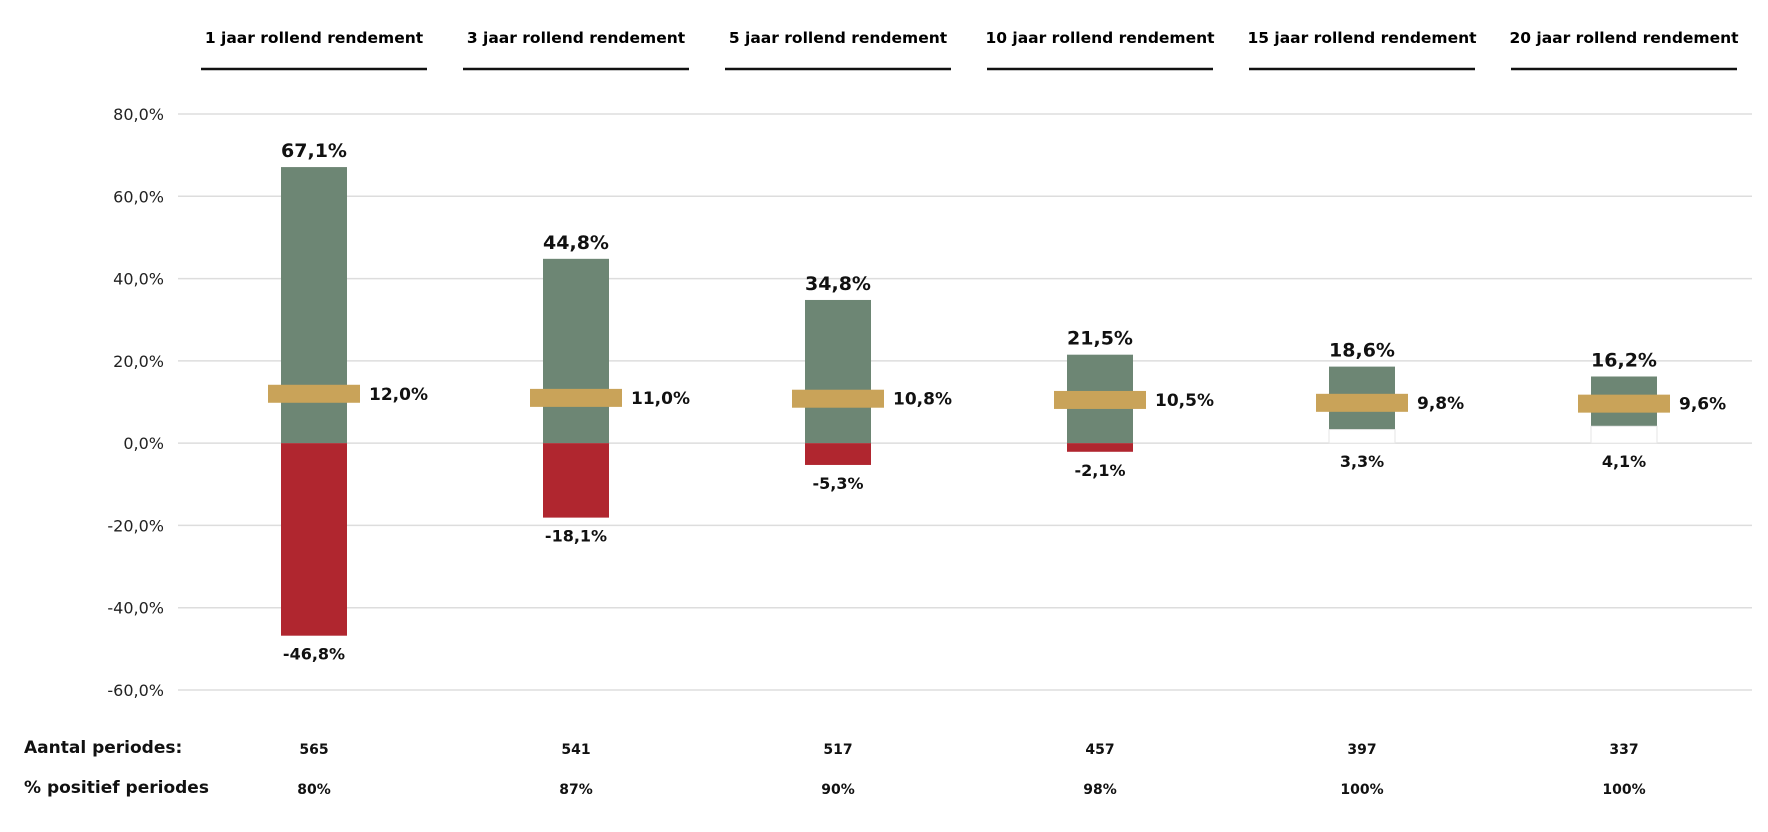  What do you see at coordinates (1702, 405) in the screenshot?
I see `average-label: 9,6%` at bounding box center [1702, 405].